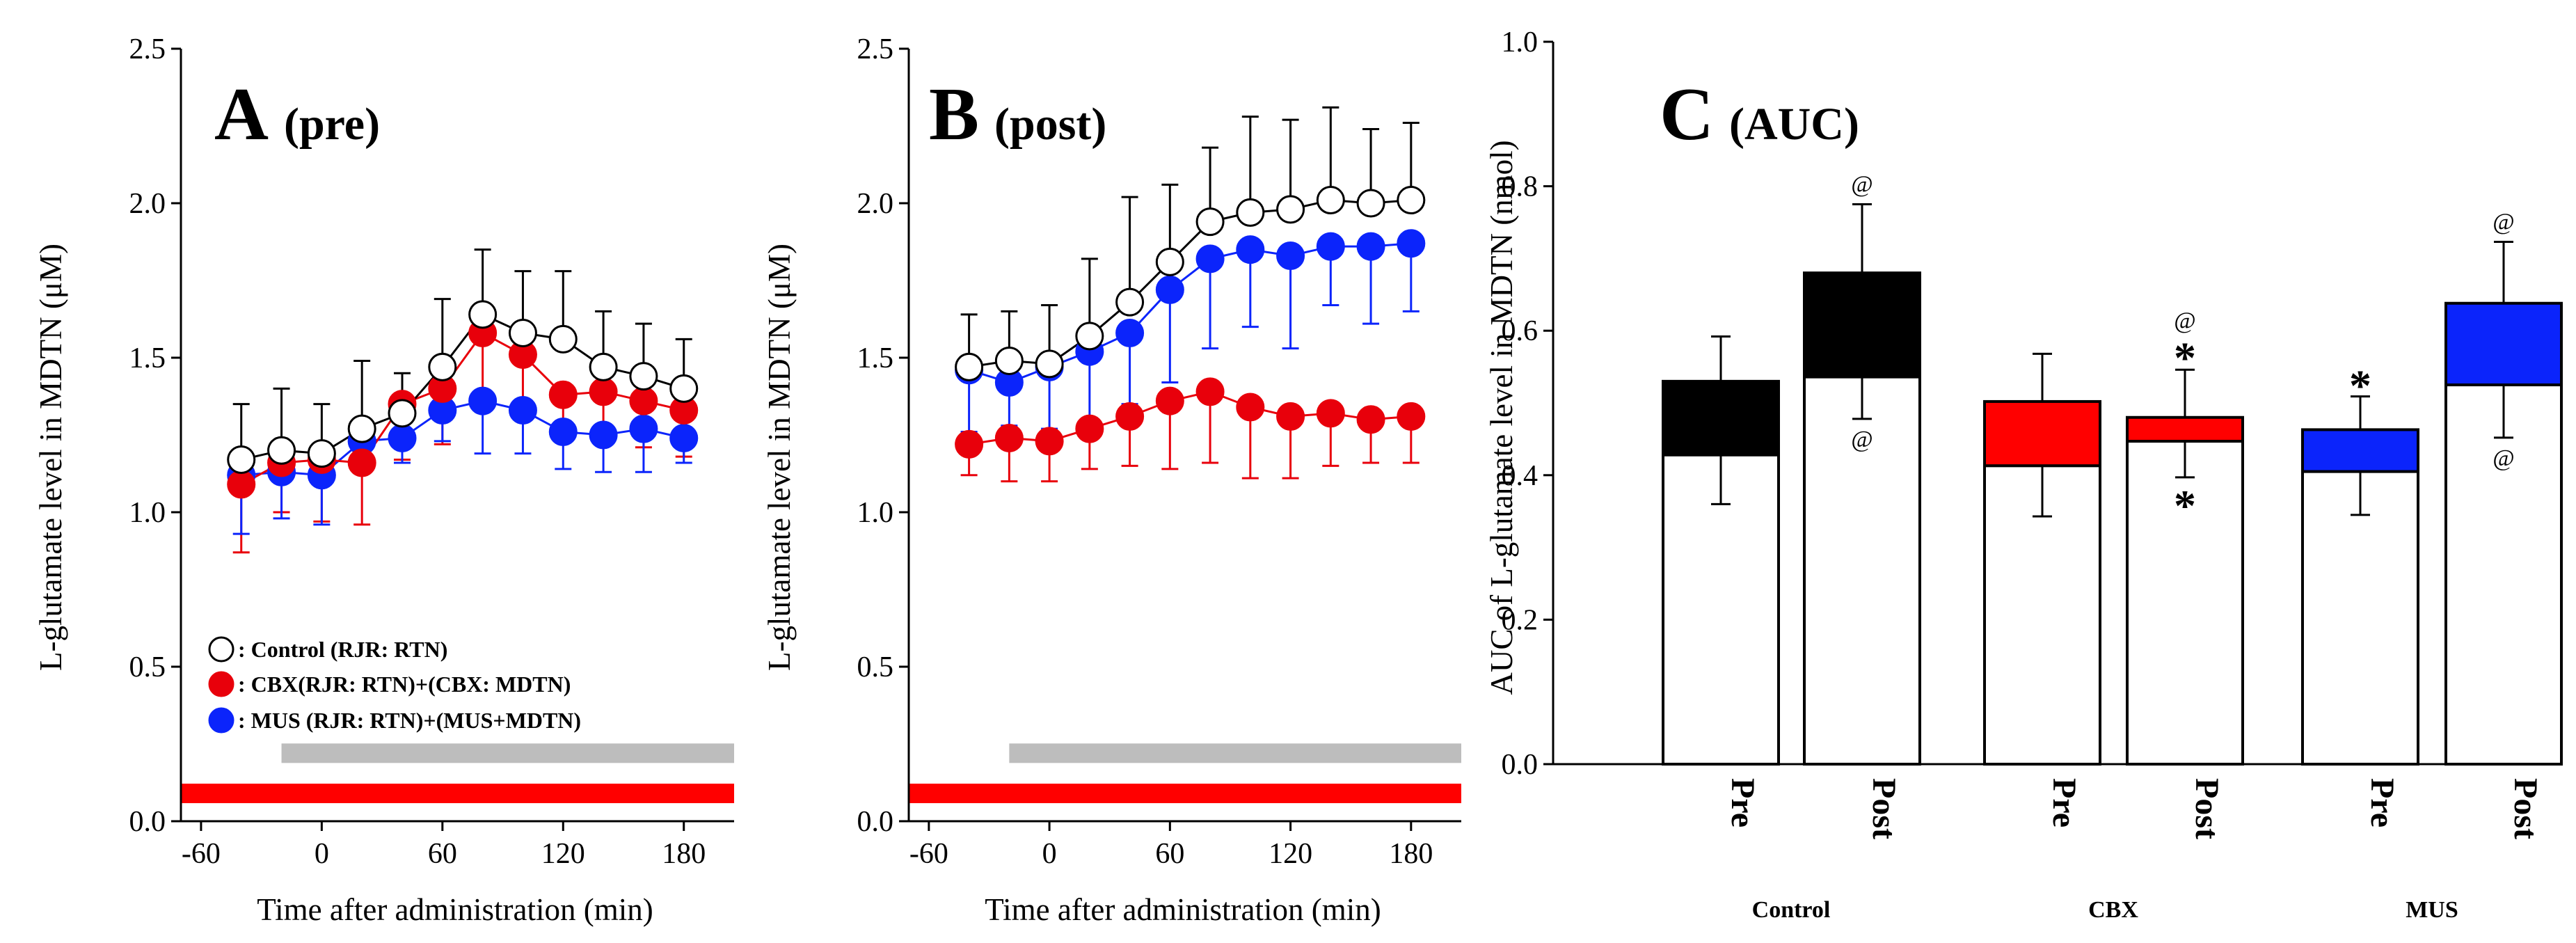  I want to click on panel-a-ylabel: L-glutamate level in MDTN (μM), so click(50, 457).